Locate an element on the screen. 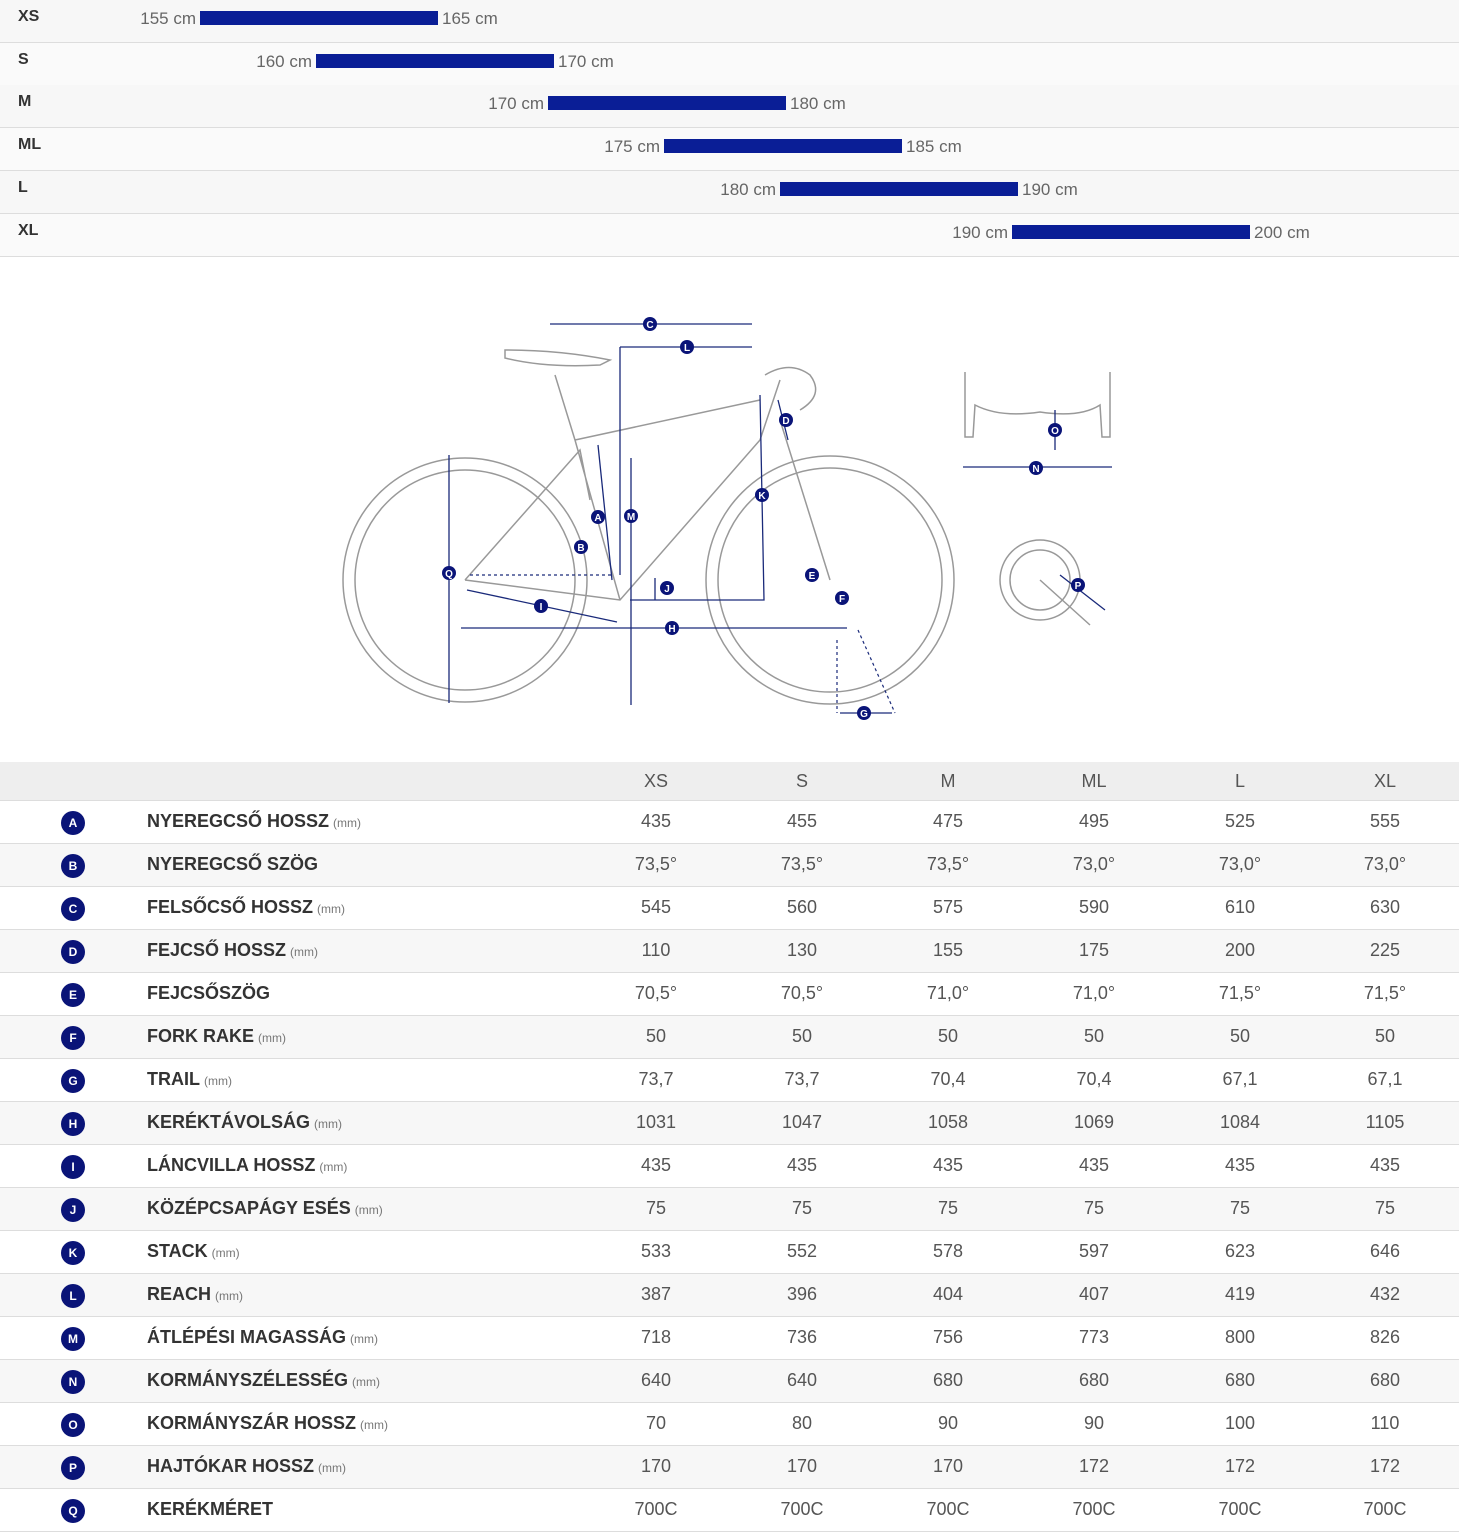 Image resolution: width=1461 pixels, height=1532 pixels. table-row: K STACK (mm) 533 552 578 597 623 646 is located at coordinates (729, 1252).